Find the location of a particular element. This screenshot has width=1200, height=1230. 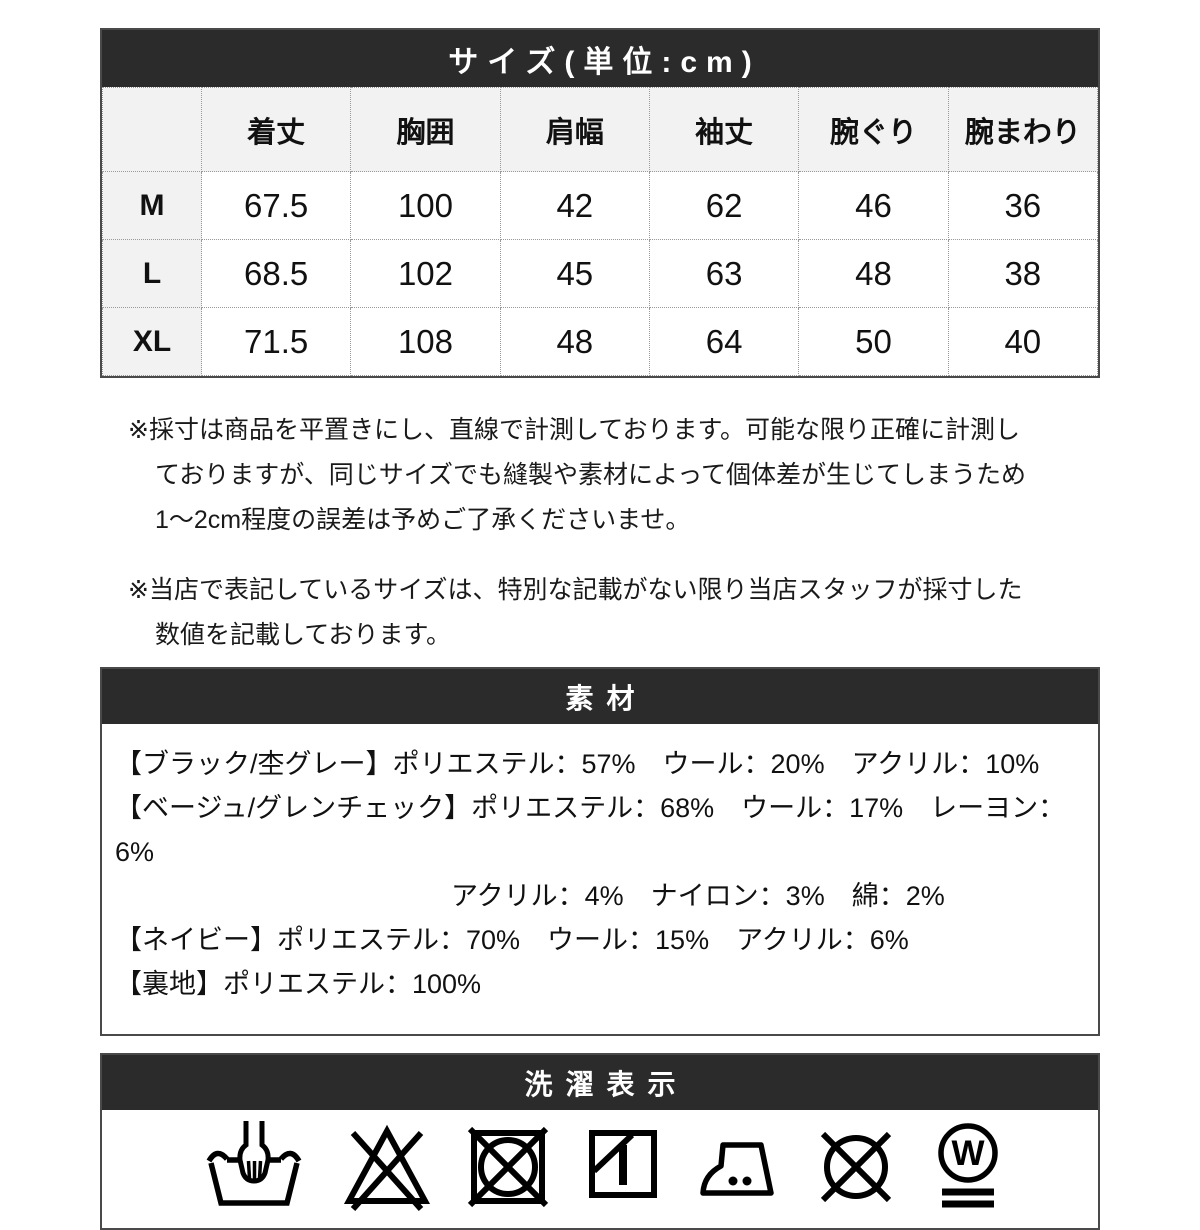

size-value: 50 is located at coordinates (873, 341).